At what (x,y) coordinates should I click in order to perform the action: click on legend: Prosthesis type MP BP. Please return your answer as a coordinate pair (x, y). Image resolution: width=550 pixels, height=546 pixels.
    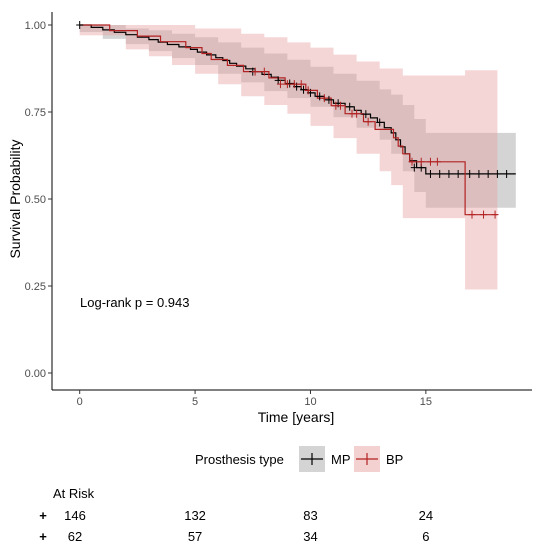
    Looking at the image, I should click on (299, 459).